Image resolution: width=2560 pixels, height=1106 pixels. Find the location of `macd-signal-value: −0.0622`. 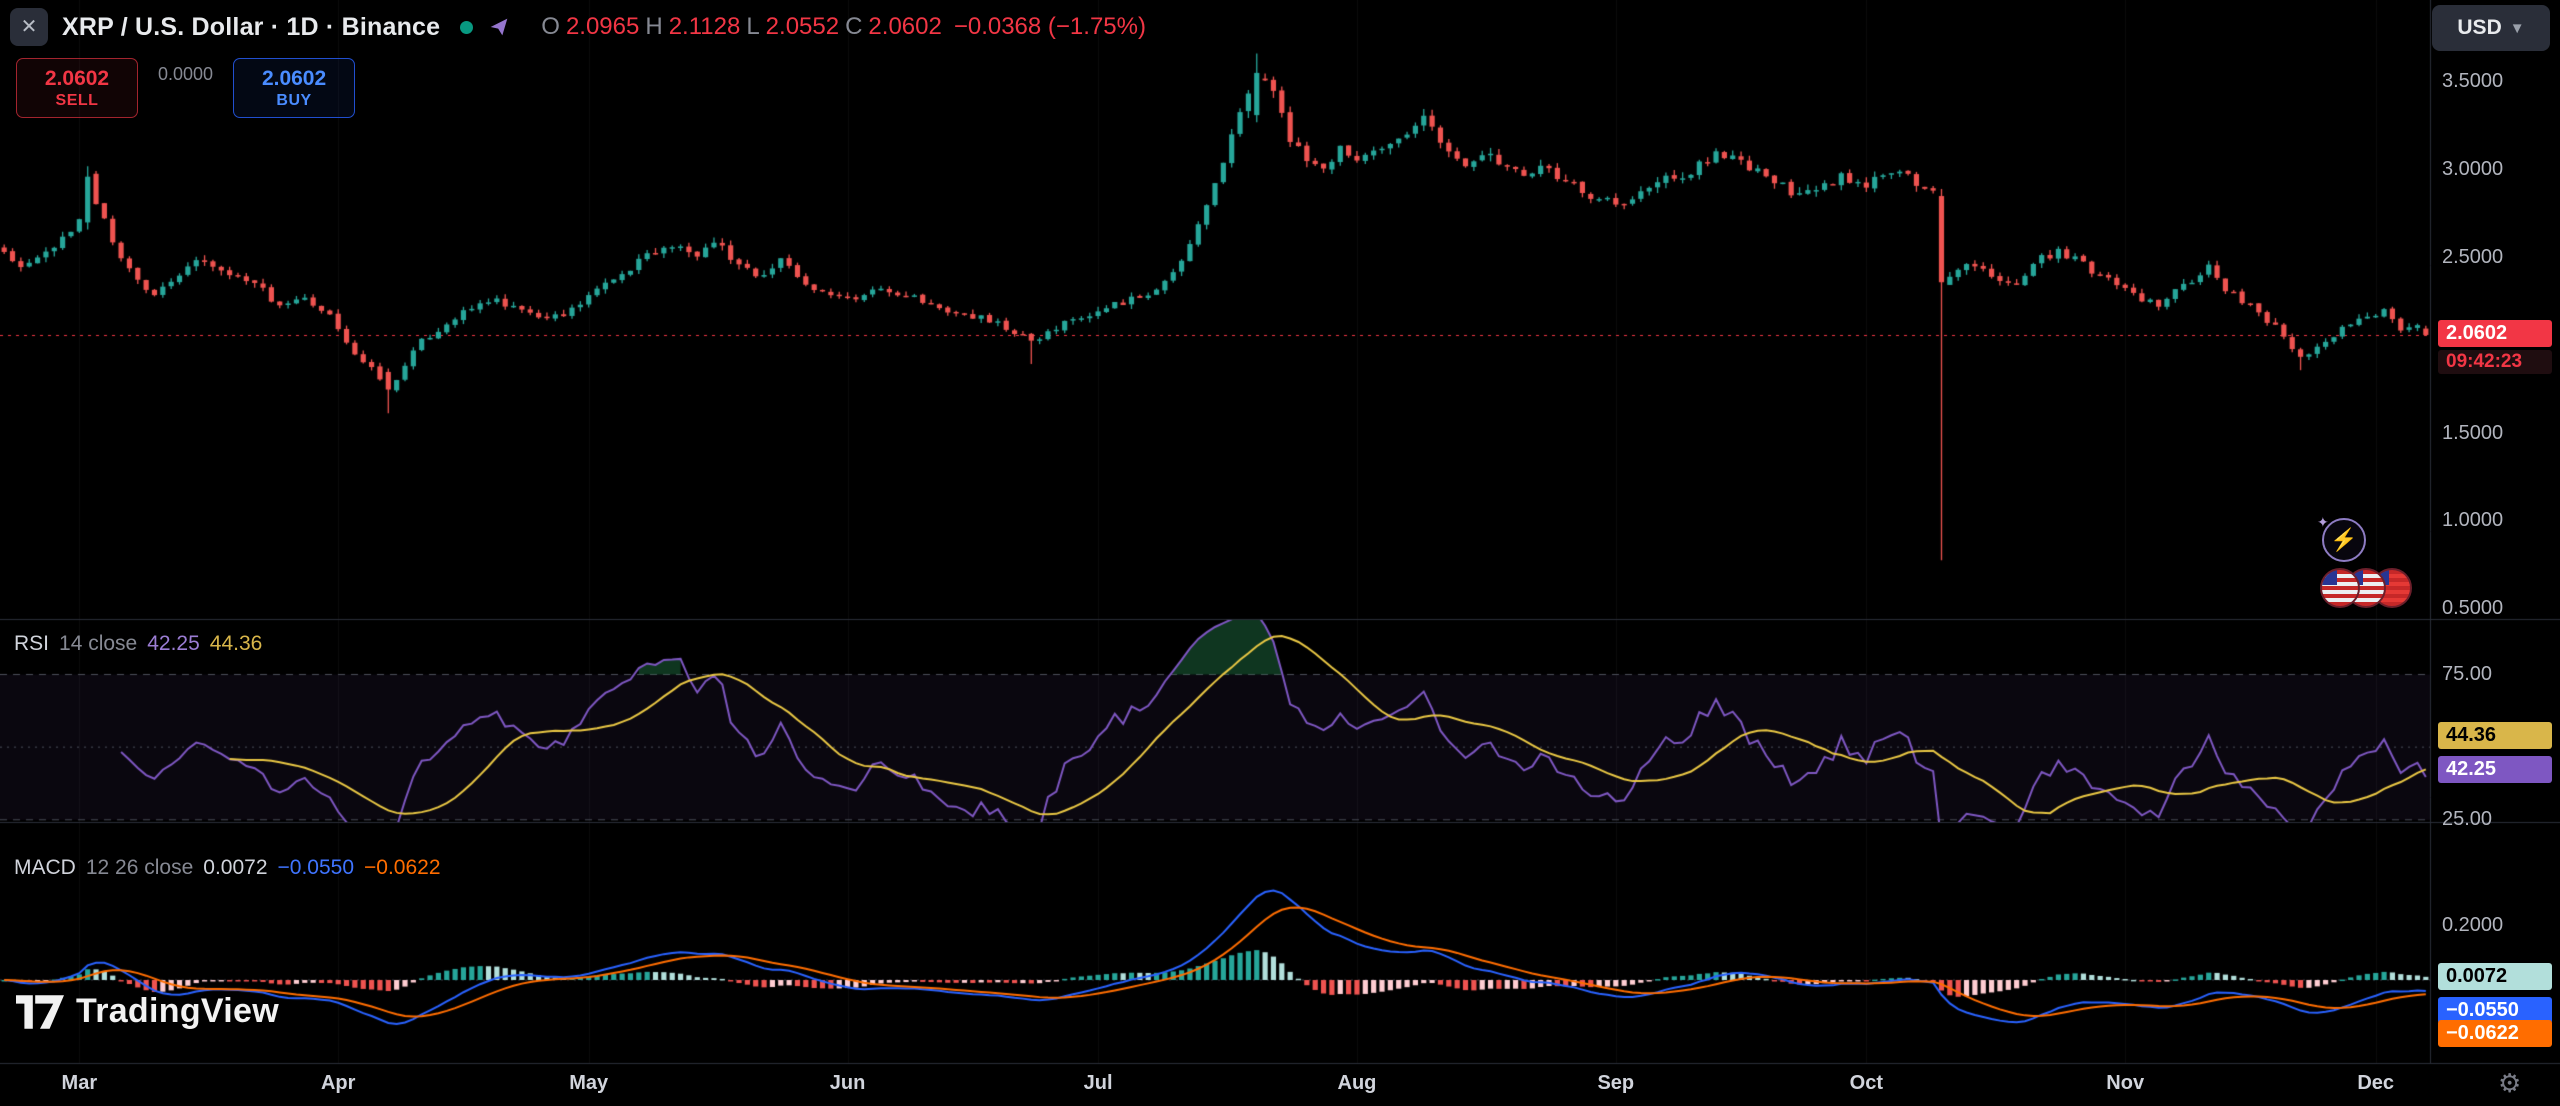

macd-signal-value: −0.0622 is located at coordinates (402, 867).